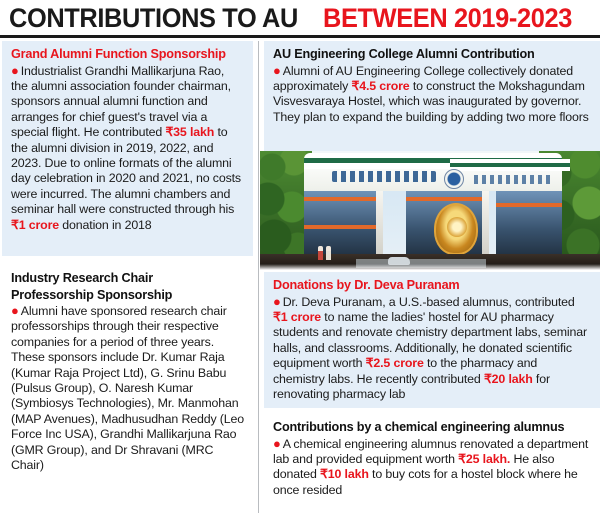  I want to click on headline-accent-text: BETWEEN 2019-2023, so click(448, 17).